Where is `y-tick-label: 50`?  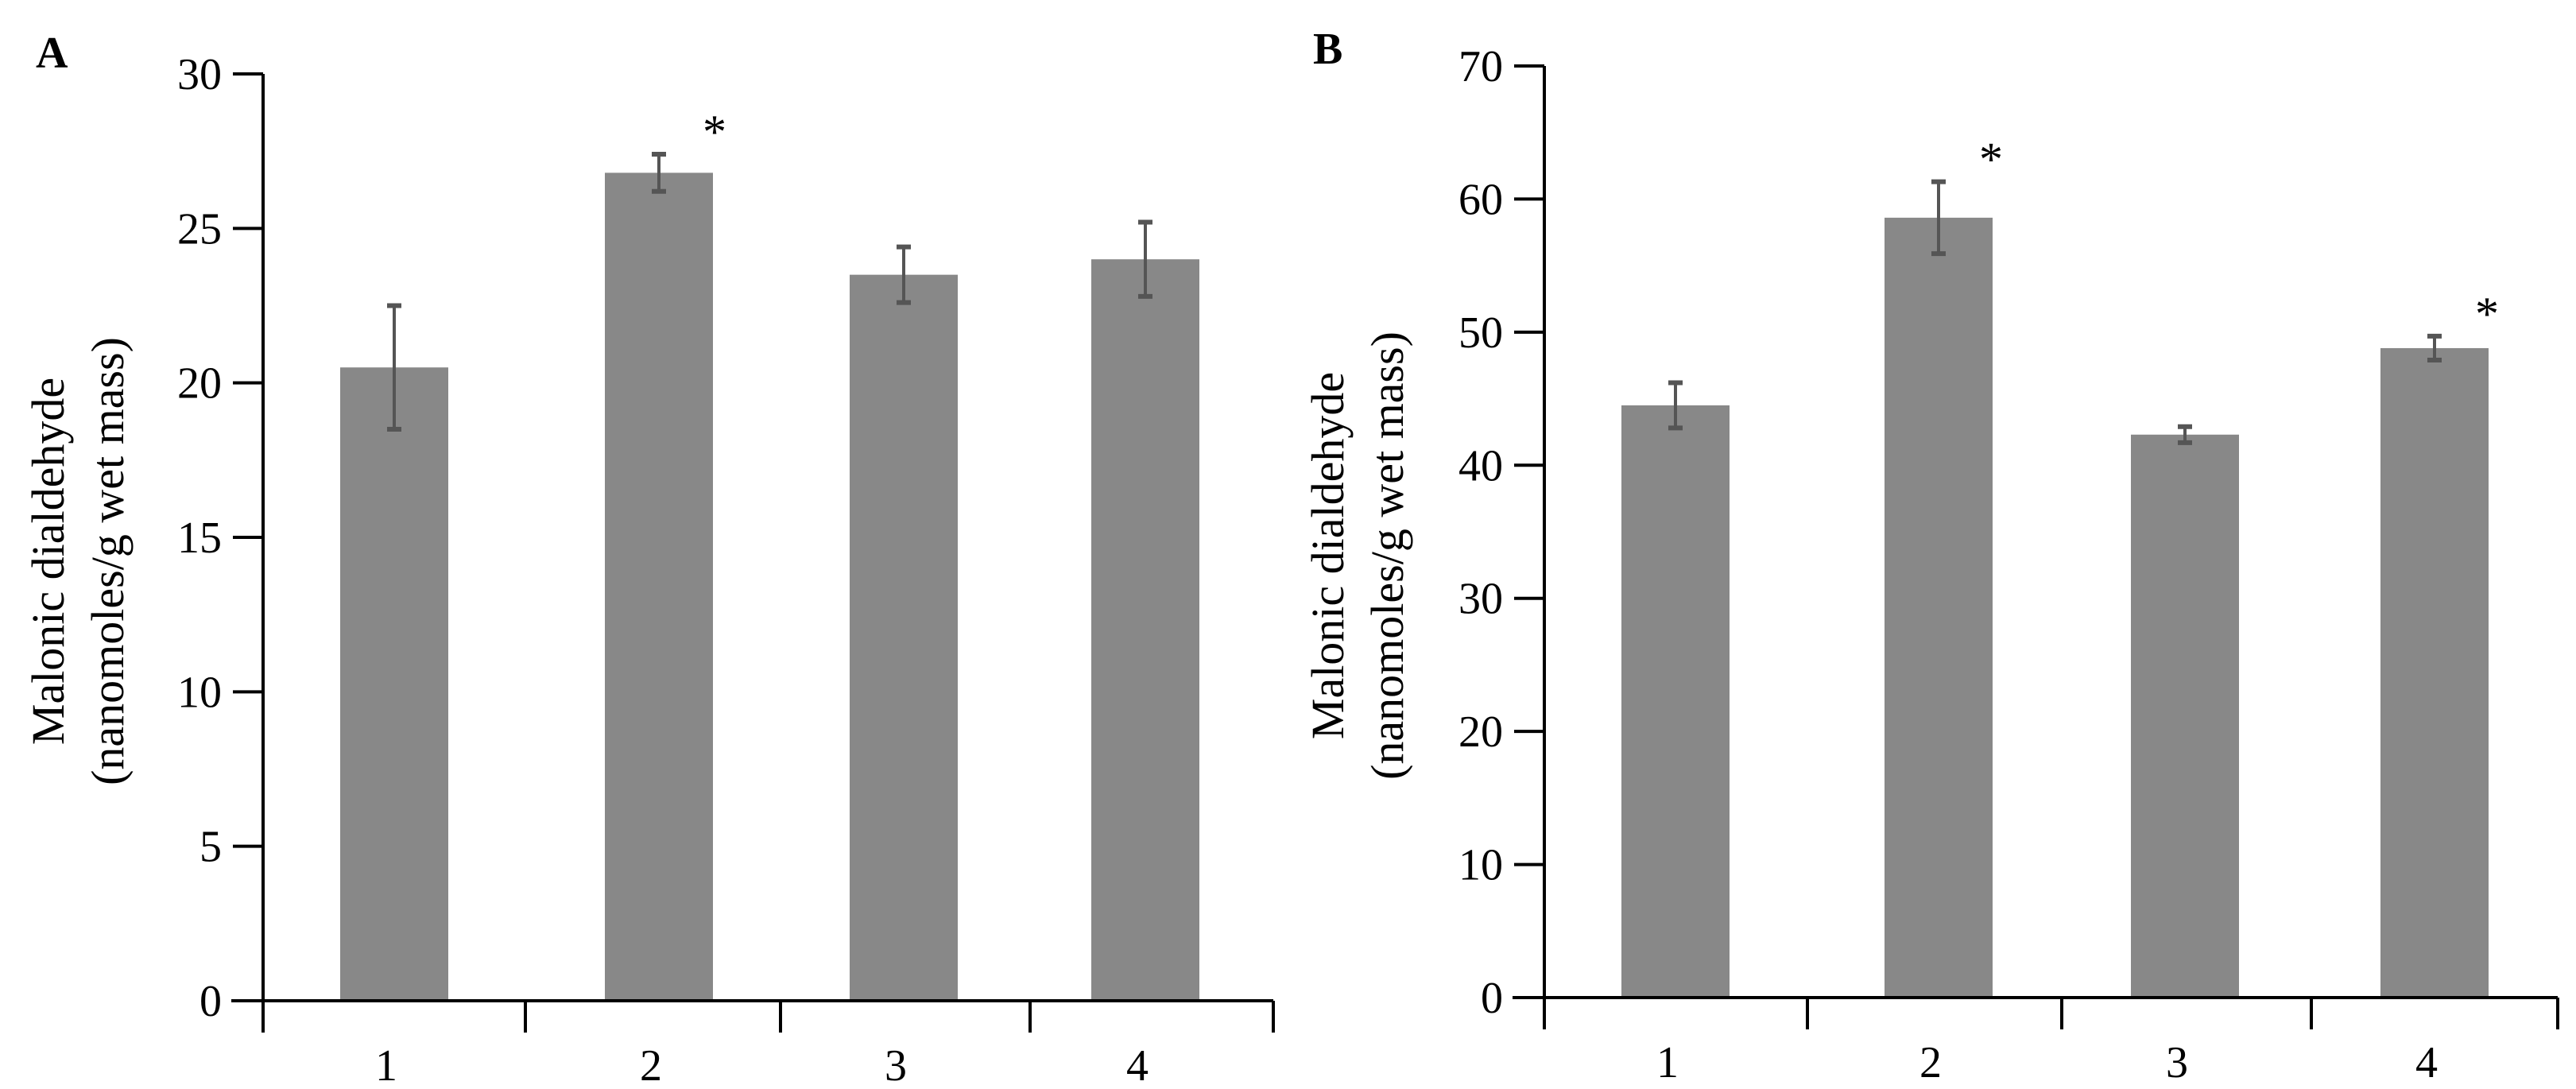 y-tick-label: 50 is located at coordinates (1480, 333).